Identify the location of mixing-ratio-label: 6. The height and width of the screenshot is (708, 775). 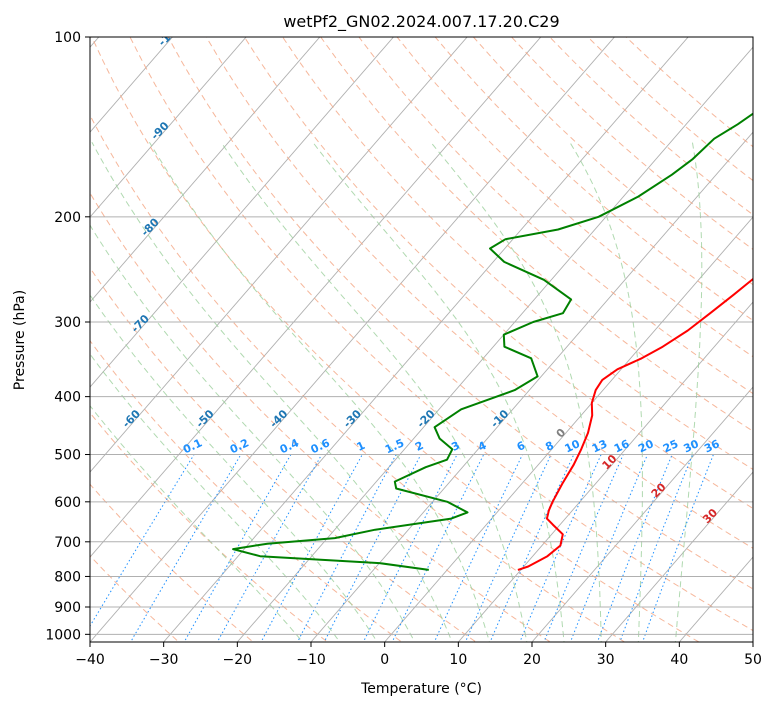
(521, 446).